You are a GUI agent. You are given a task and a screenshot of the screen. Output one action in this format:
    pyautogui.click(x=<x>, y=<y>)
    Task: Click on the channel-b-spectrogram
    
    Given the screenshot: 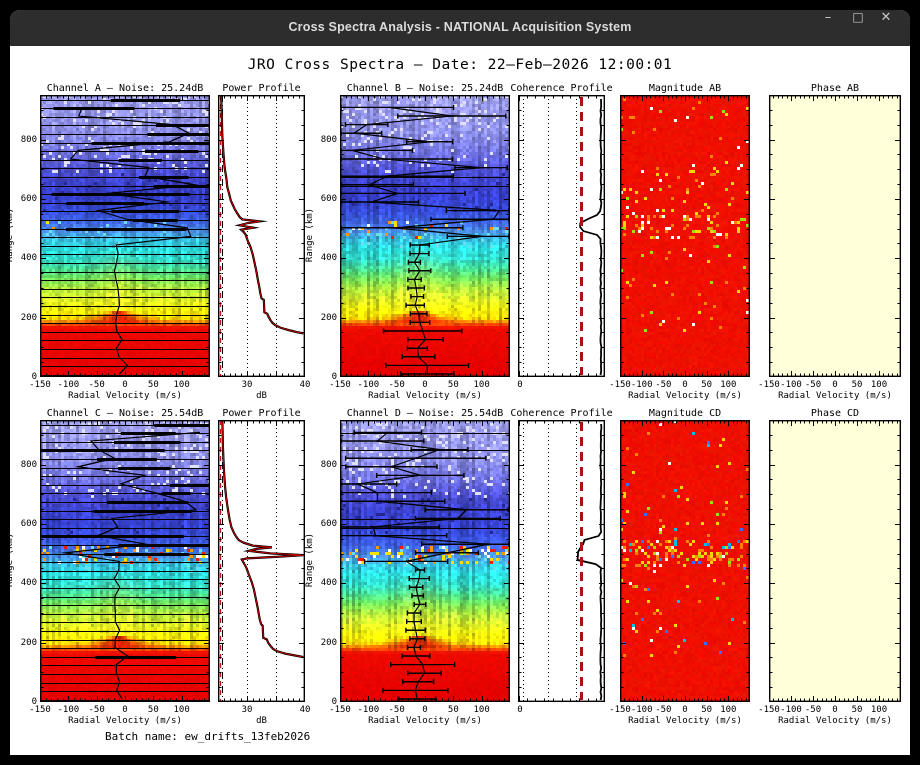 What is the action you would take?
    pyautogui.click(x=425, y=236)
    